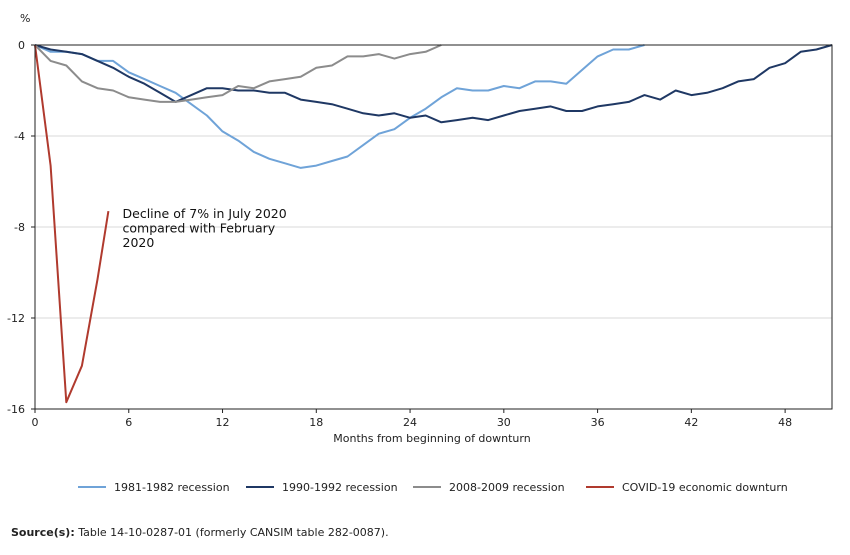 The width and height of the screenshot is (850, 555). What do you see at coordinates (691, 422) in the screenshot?
I see `x-tick-label: 42` at bounding box center [691, 422].